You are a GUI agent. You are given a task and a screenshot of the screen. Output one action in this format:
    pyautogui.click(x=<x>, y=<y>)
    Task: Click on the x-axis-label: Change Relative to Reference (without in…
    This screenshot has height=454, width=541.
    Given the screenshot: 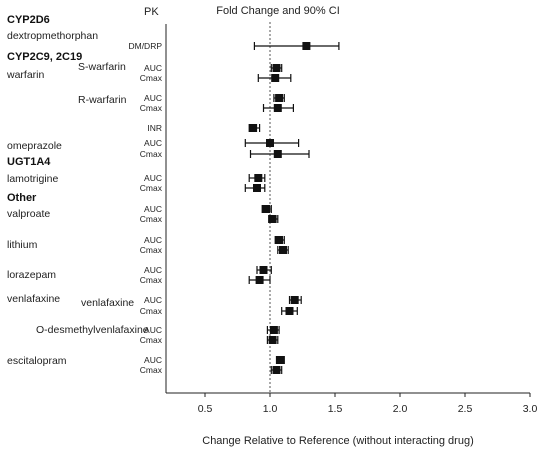 What is the action you would take?
    pyautogui.click(x=337, y=441)
    